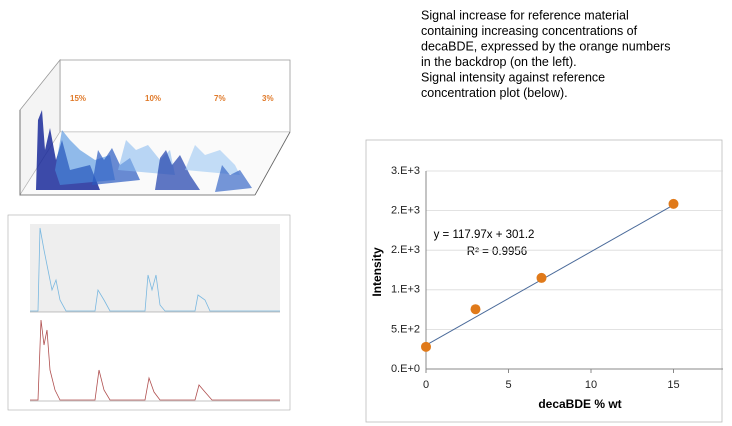 The height and width of the screenshot is (426, 732). I want to click on description-line: containing increasing concentrations of, so click(529, 31).